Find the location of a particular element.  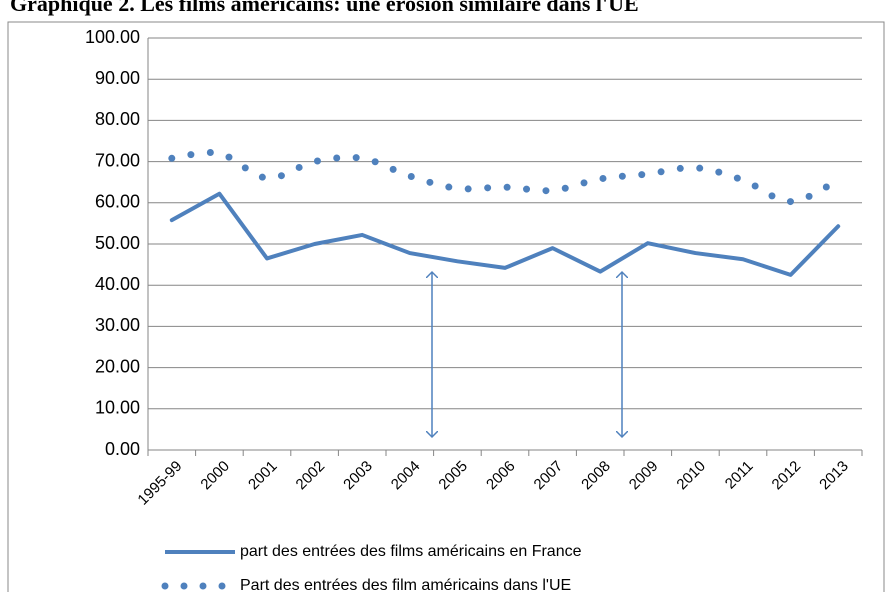

y-tick-label: 10.00 is located at coordinates (117, 408).